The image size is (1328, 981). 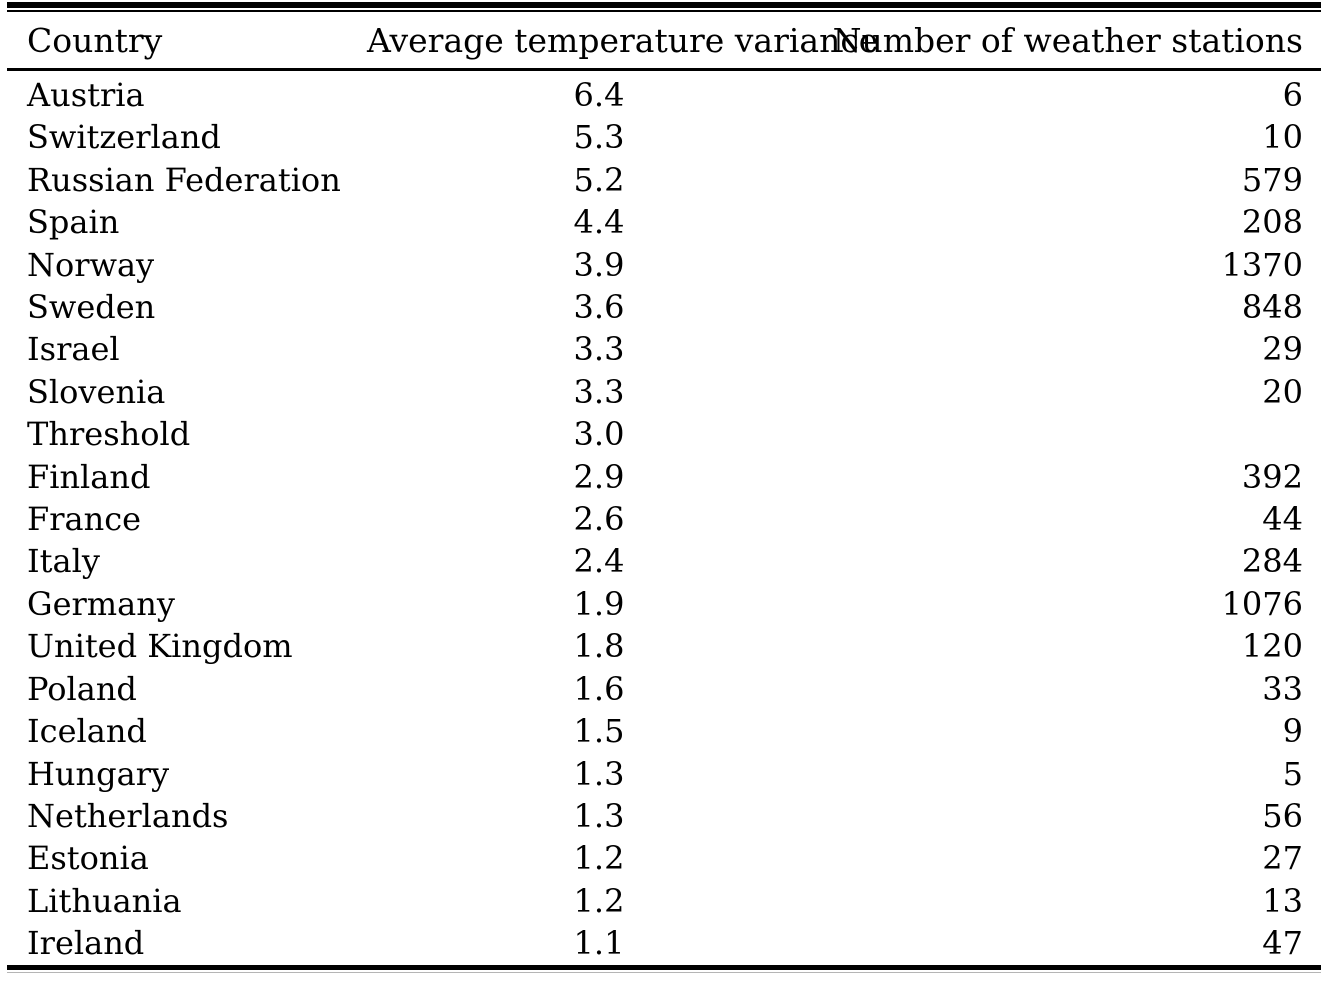 I want to click on table-row: Iceland 1.5 9, so click(x=664, y=731).